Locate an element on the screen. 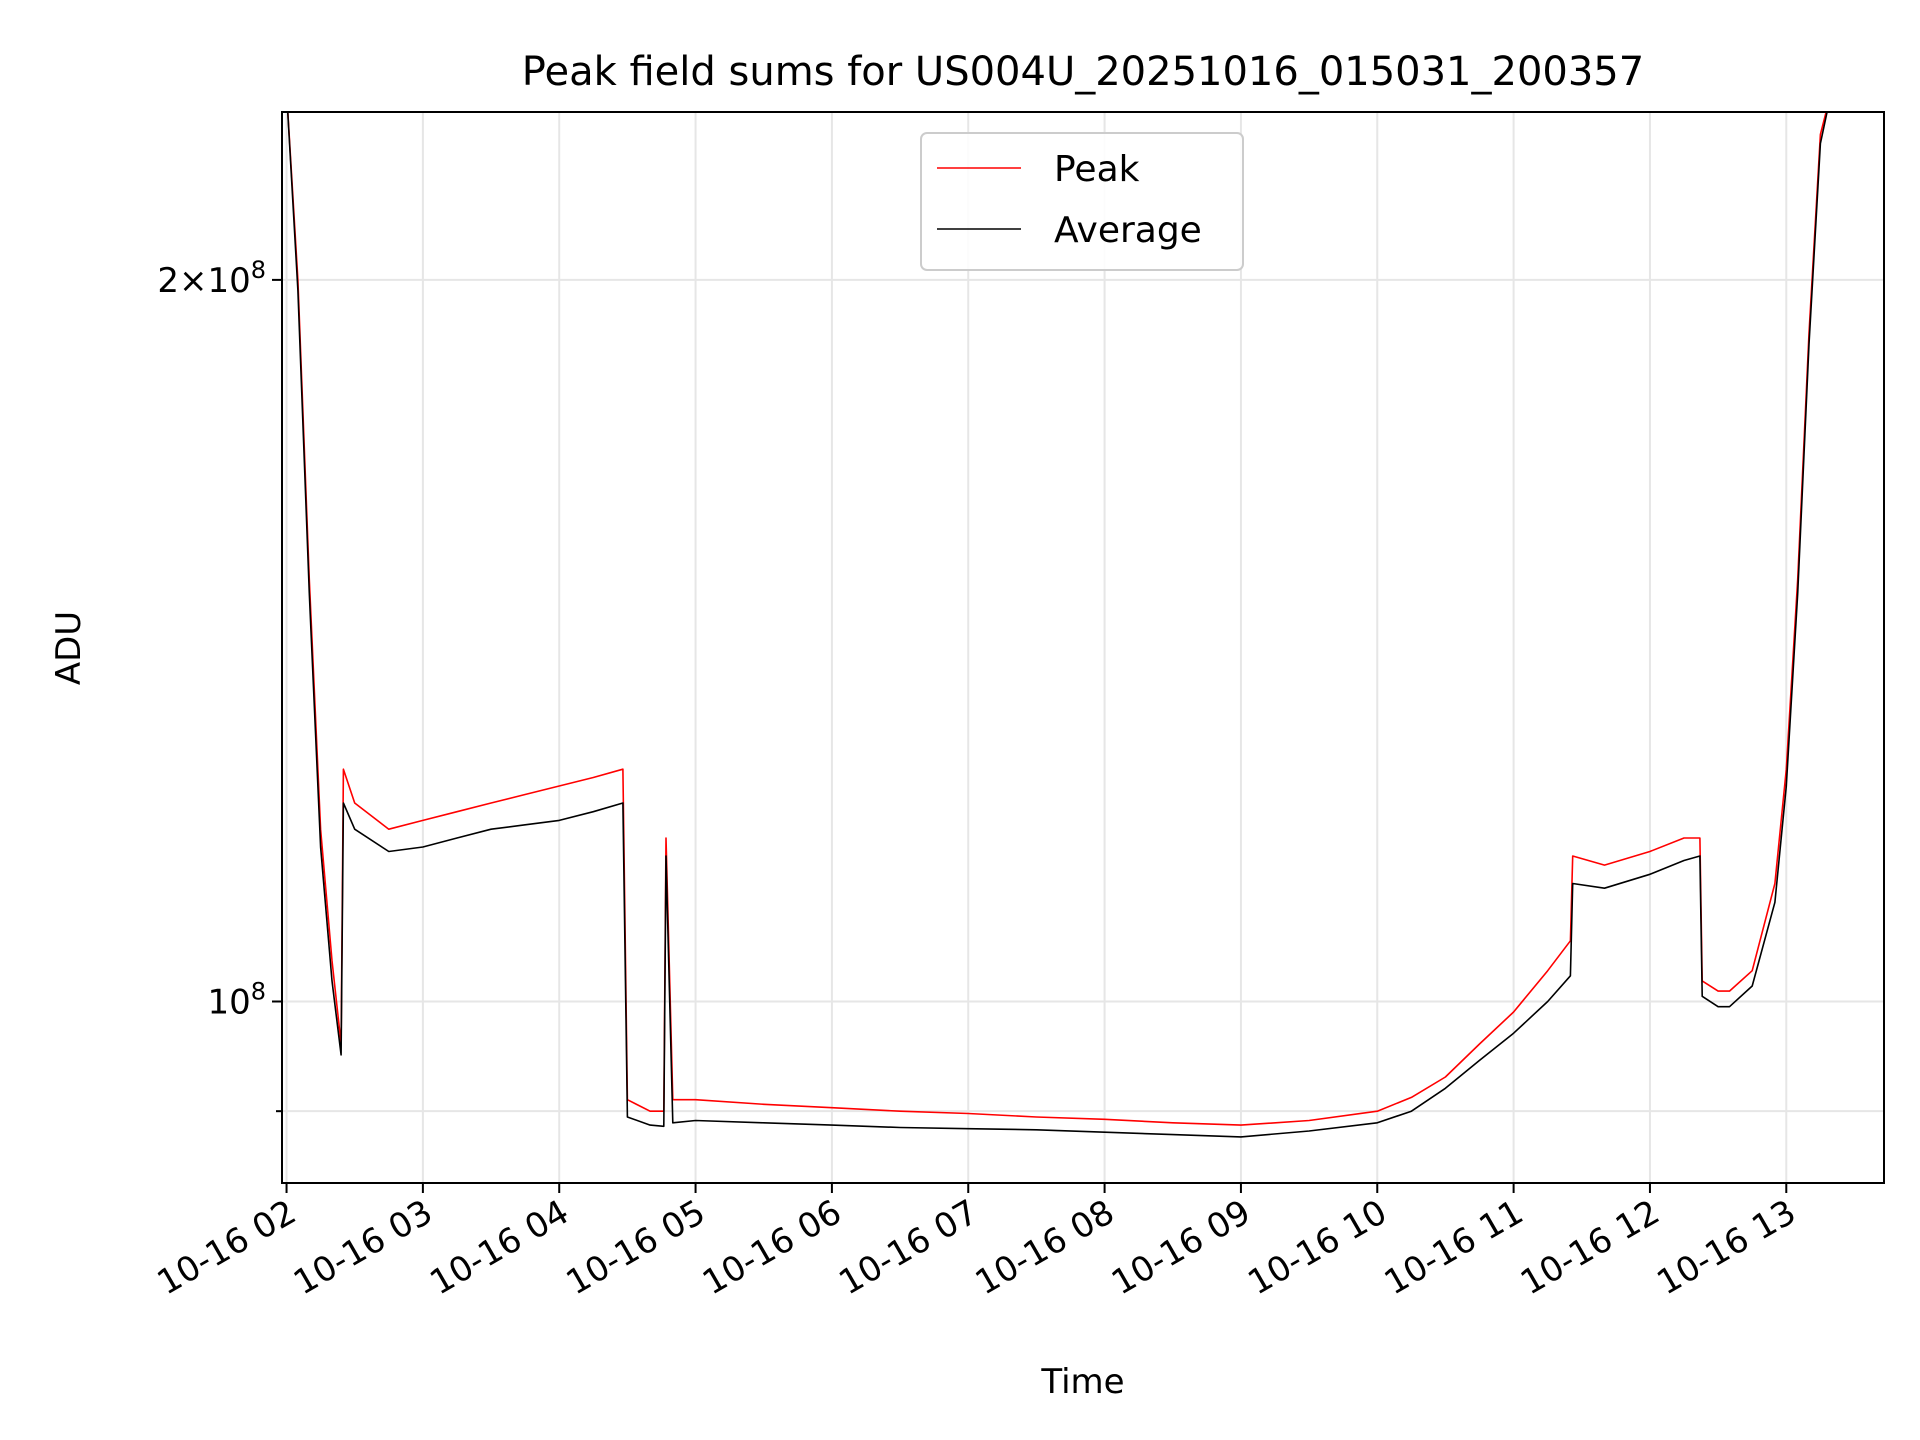  legend: Peak Average is located at coordinates (1082, 201).